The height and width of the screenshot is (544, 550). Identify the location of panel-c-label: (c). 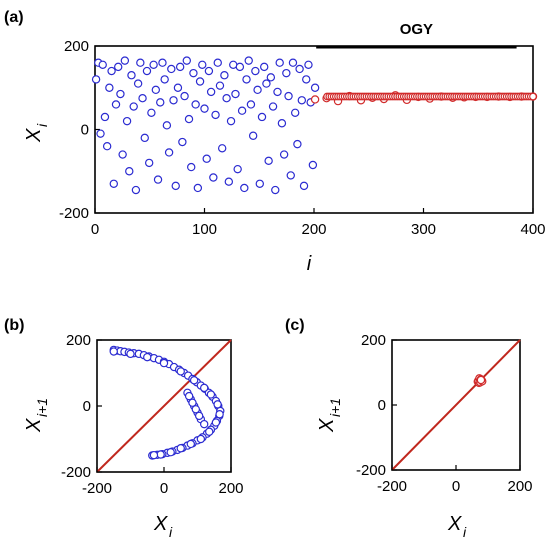
(295, 325).